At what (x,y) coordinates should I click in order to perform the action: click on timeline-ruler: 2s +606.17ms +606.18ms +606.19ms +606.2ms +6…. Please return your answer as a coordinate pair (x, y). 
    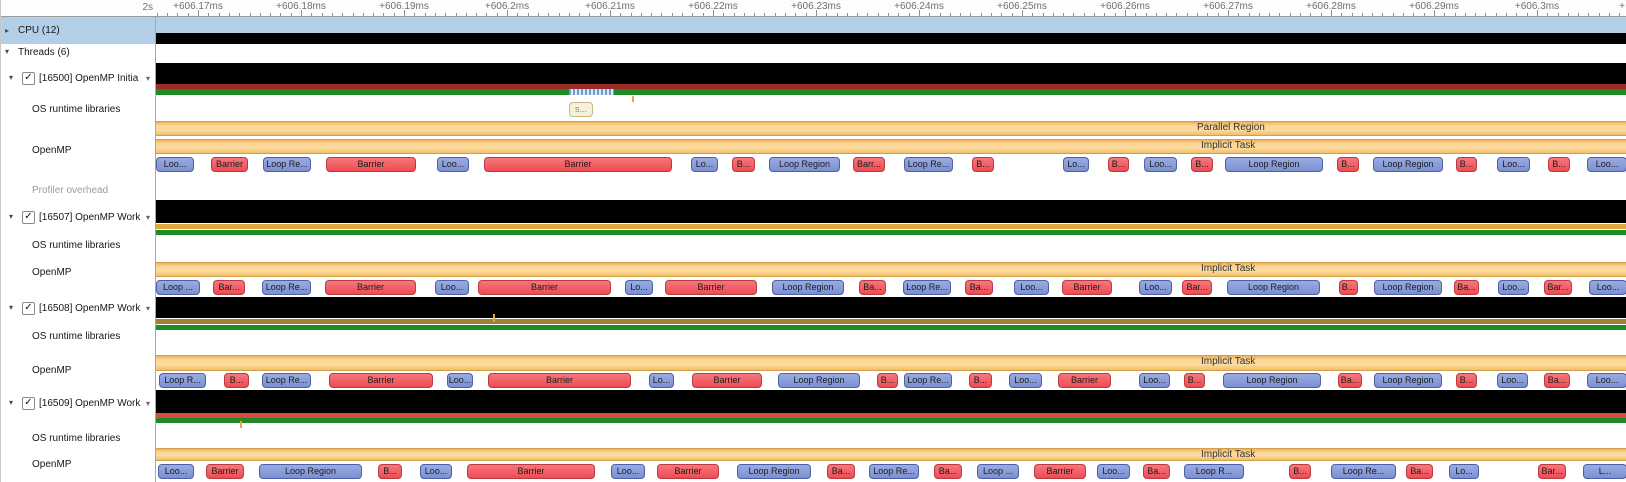
    Looking at the image, I should click on (813, 8).